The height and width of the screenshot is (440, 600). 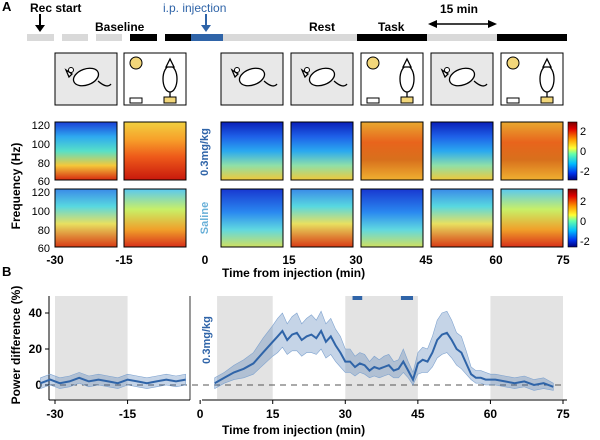 I want to click on task-label: Task, so click(x=391, y=27).